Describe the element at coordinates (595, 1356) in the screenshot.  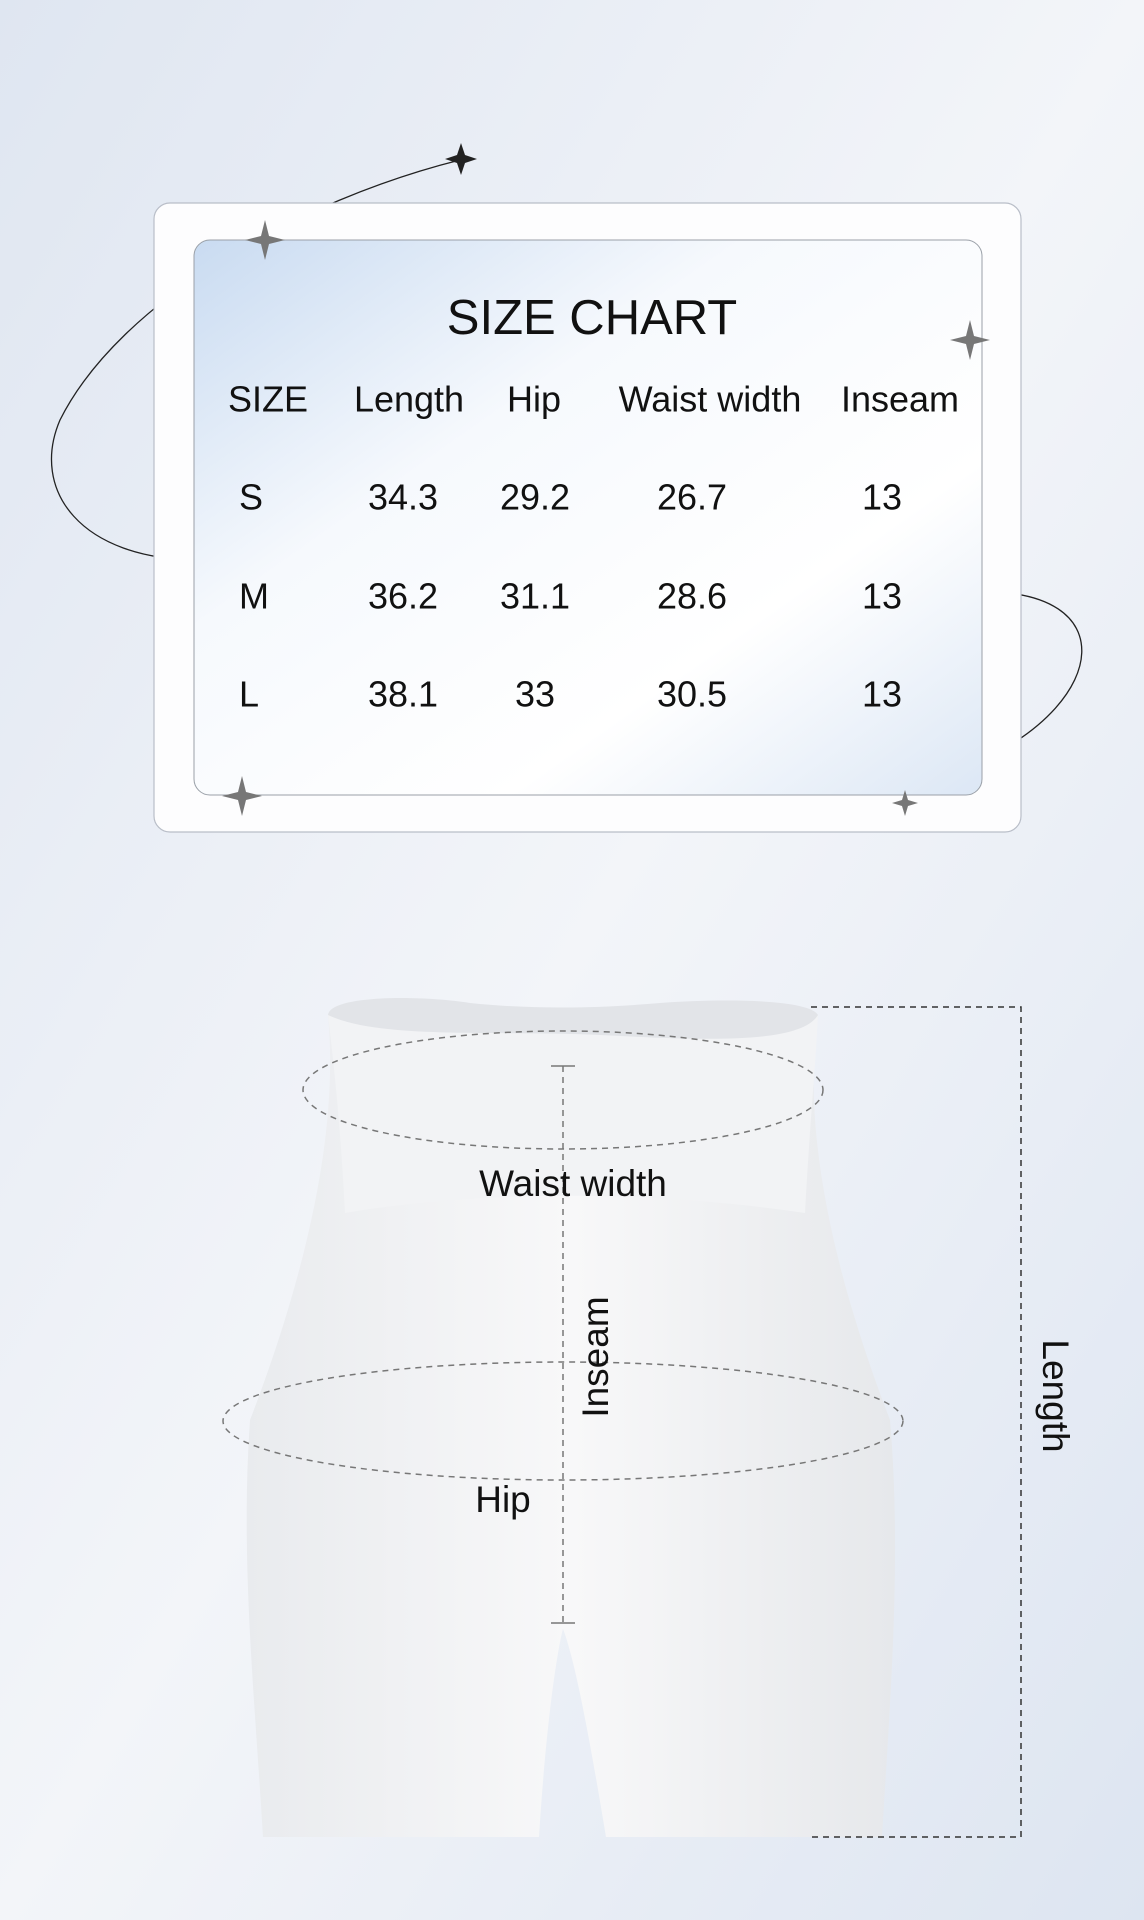
I see `inseam-label: Inseam` at that location.